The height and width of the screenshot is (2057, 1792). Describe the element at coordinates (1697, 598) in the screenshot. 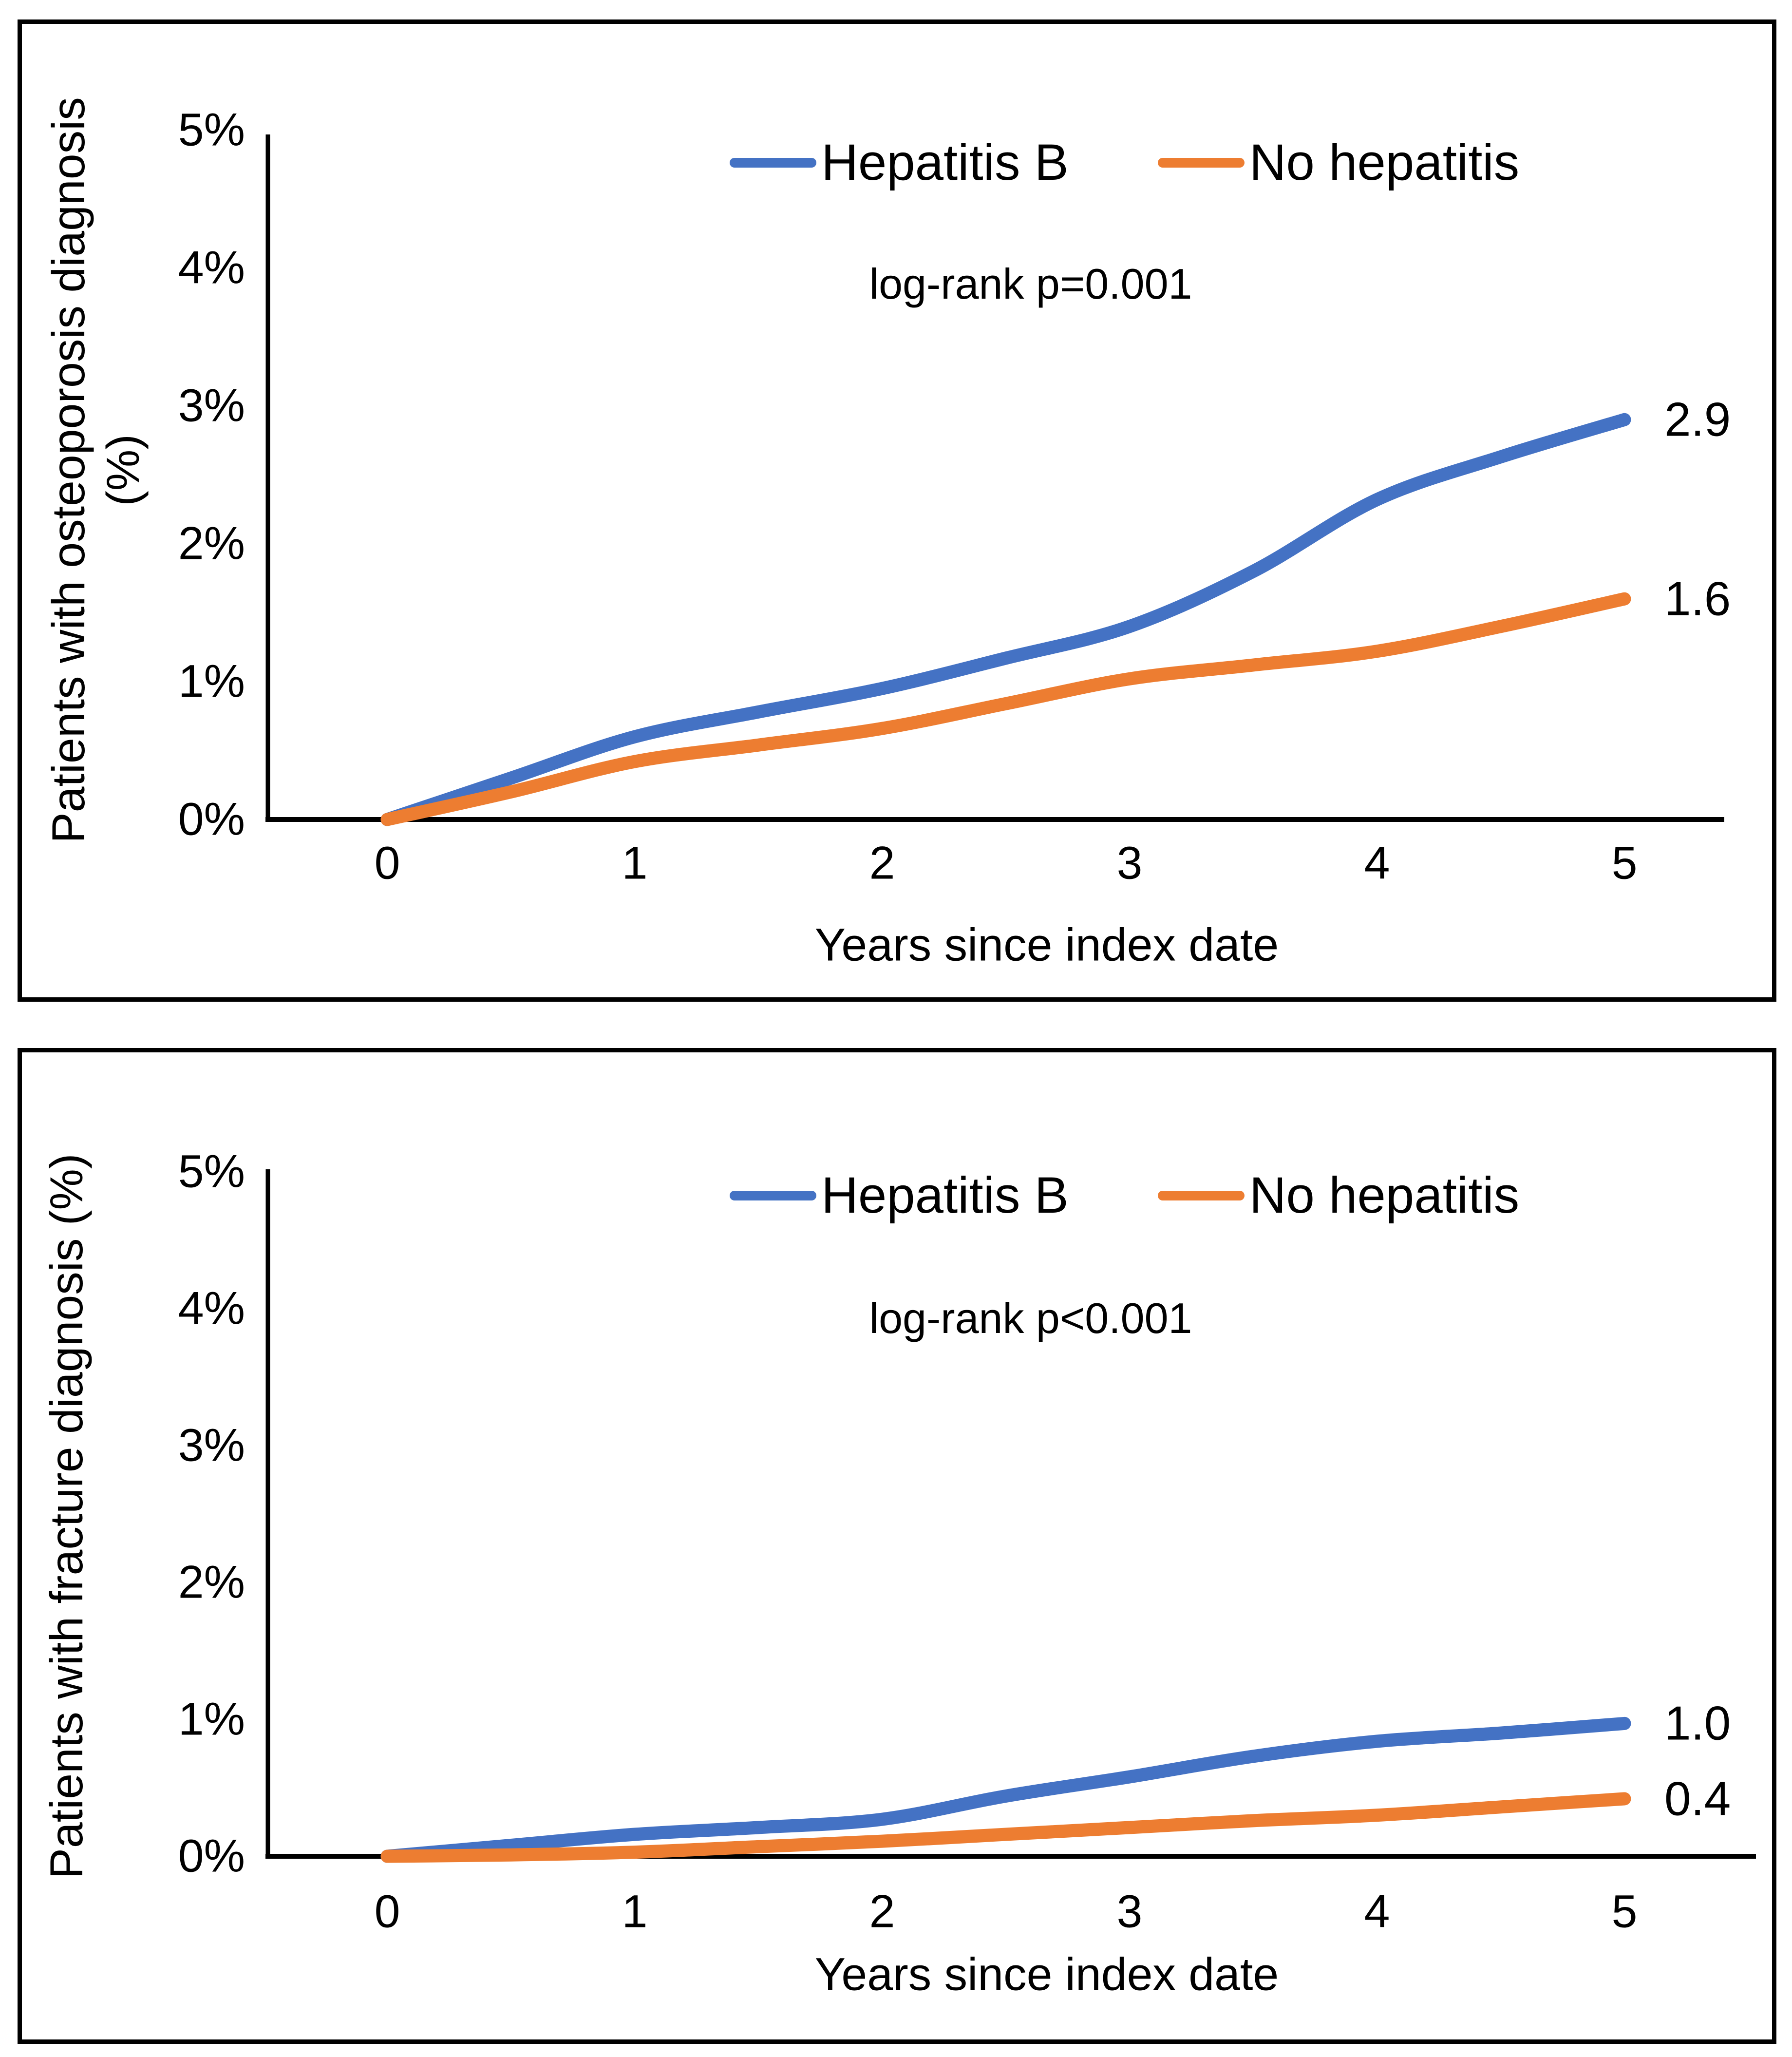

I see `end-value-label-no-hepatitis: 1.6` at that location.